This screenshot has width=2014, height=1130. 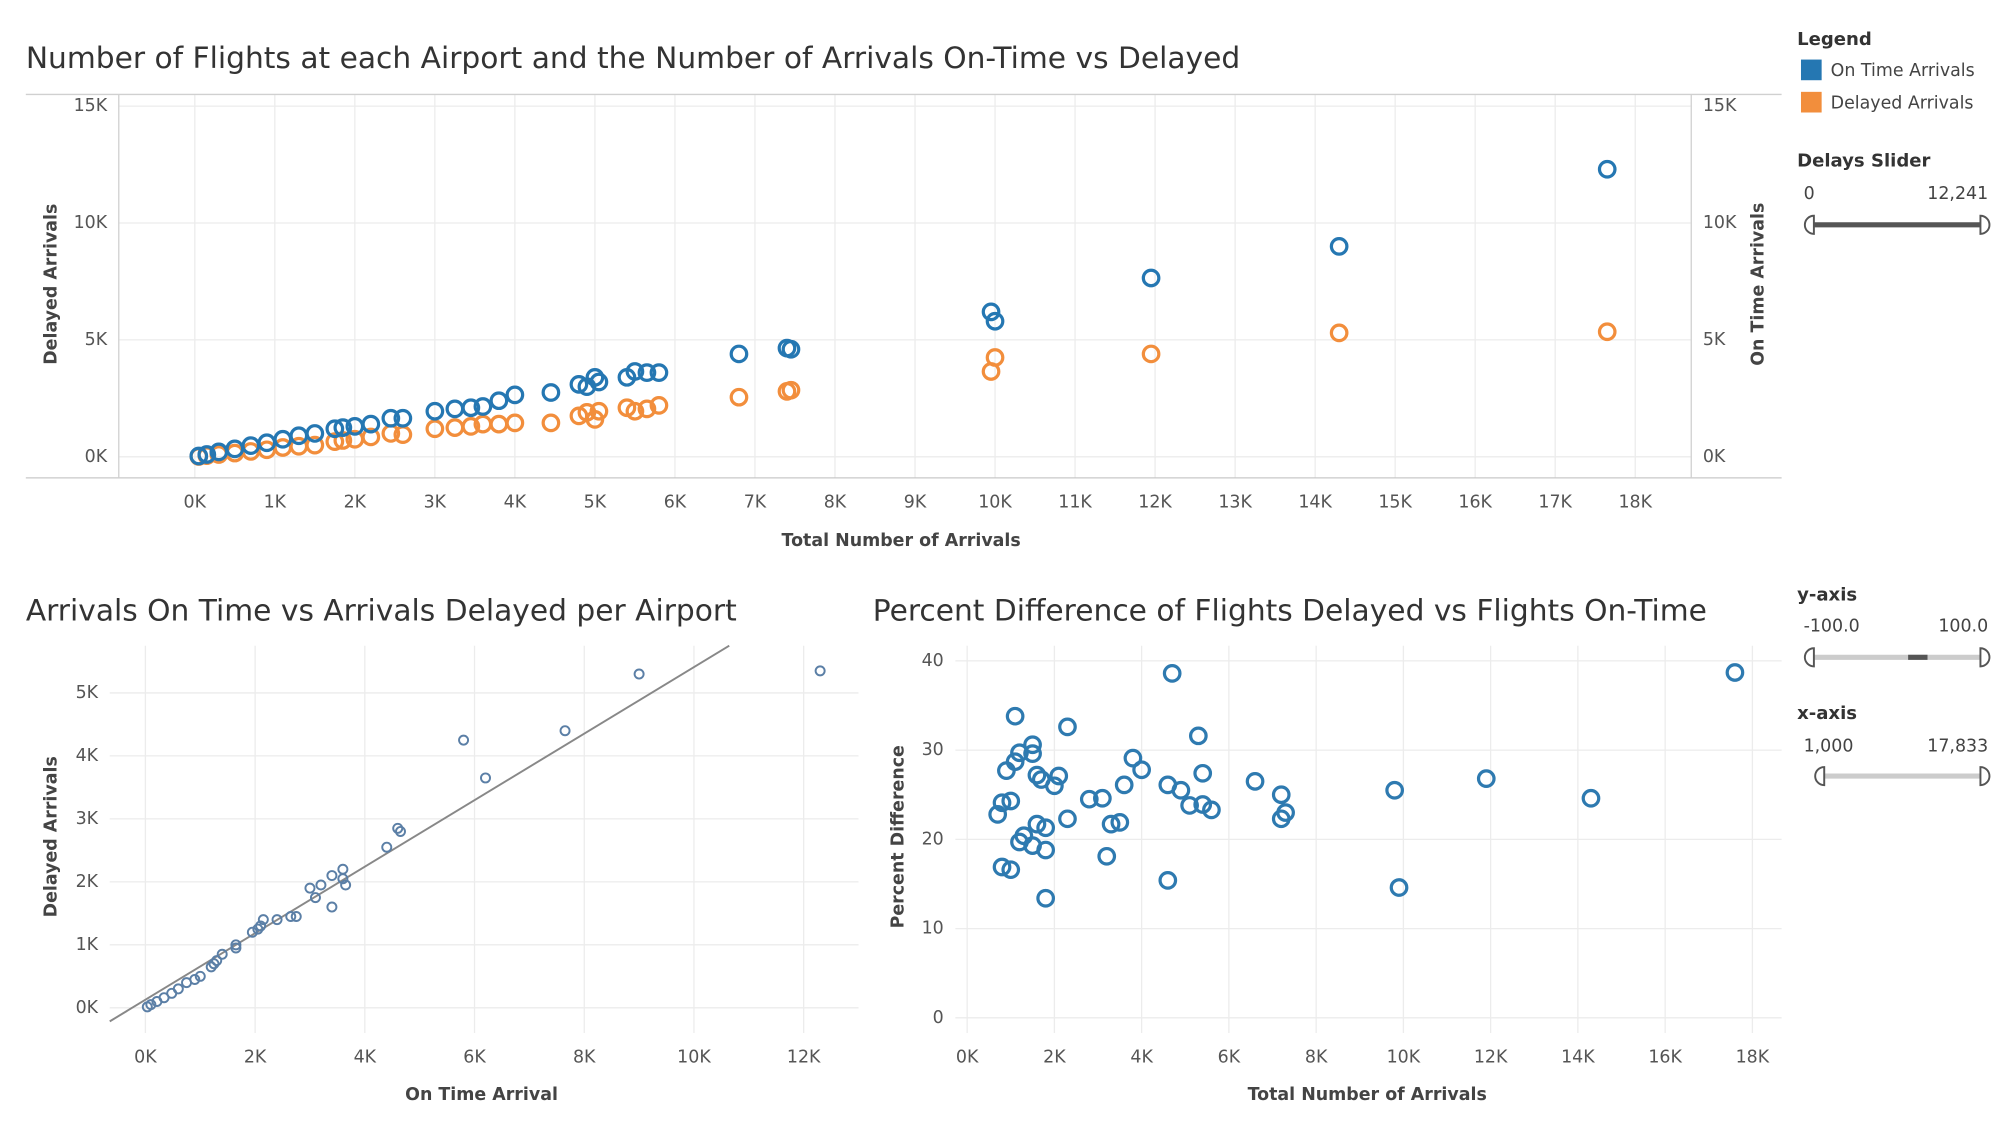 What do you see at coordinates (91, 106) in the screenshot?
I see `y-tick-label: 15K` at bounding box center [91, 106].